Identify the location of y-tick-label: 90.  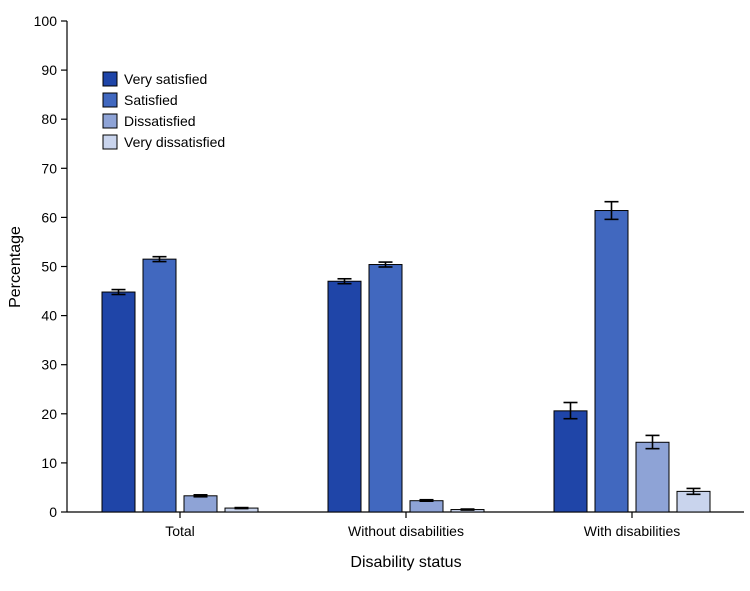
(49, 70).